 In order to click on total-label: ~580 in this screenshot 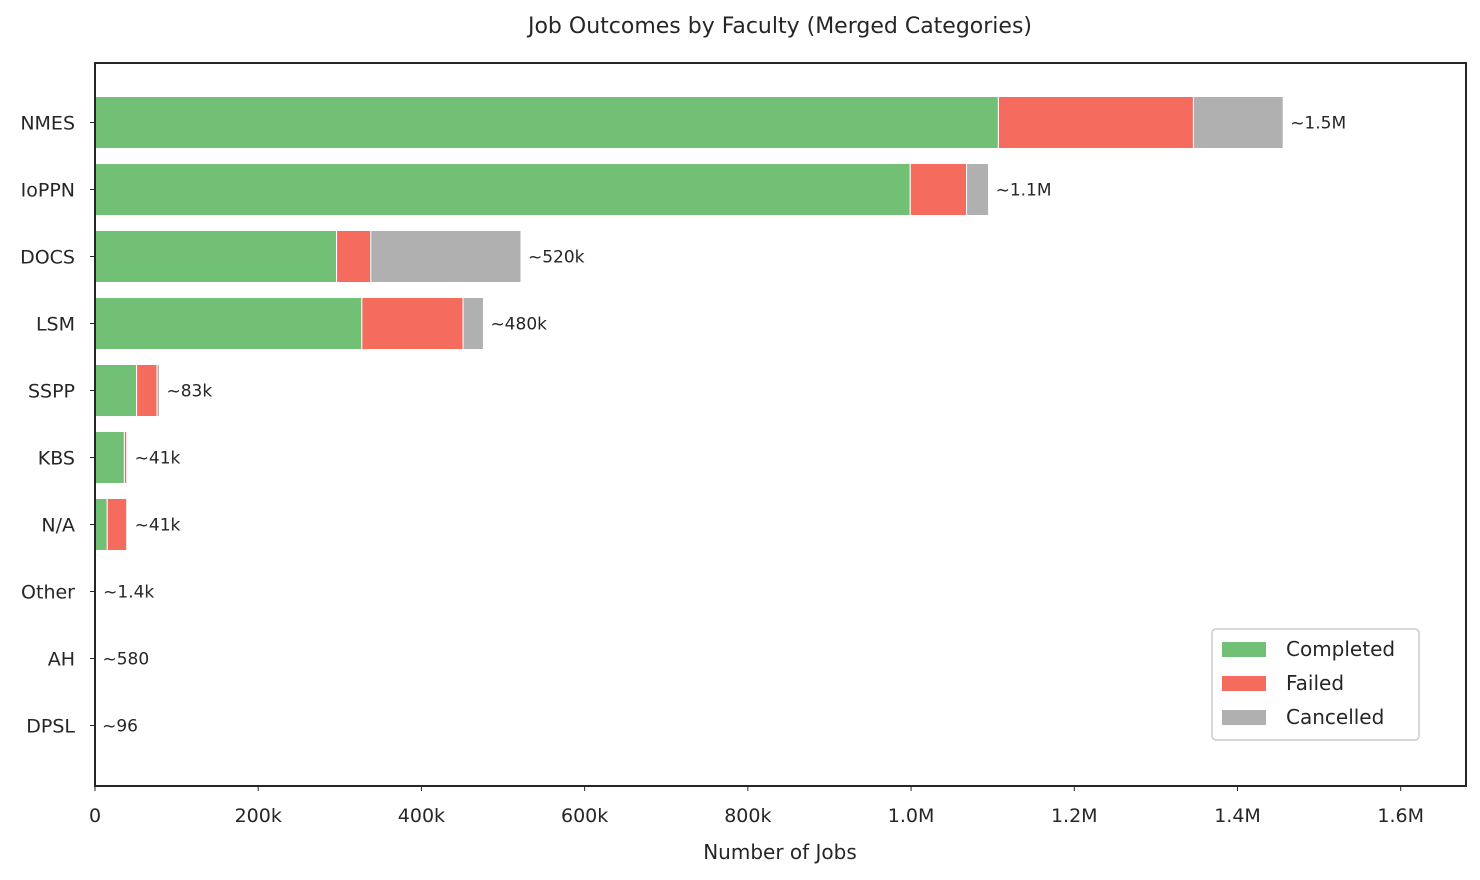, I will do `click(125, 660)`.